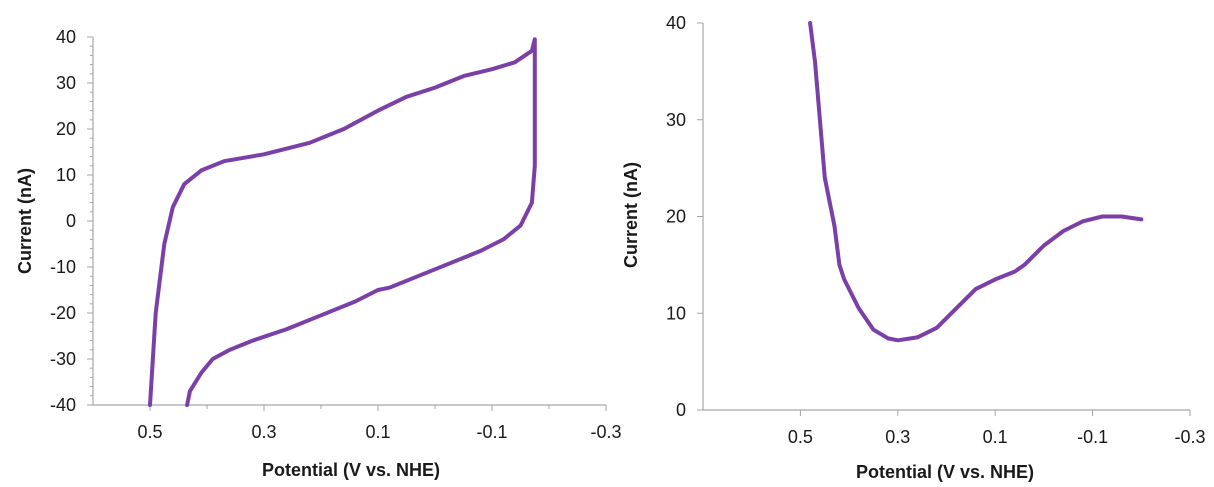  What do you see at coordinates (149, 432) in the screenshot?
I see `chart1-xtick-label: 0.5` at bounding box center [149, 432].